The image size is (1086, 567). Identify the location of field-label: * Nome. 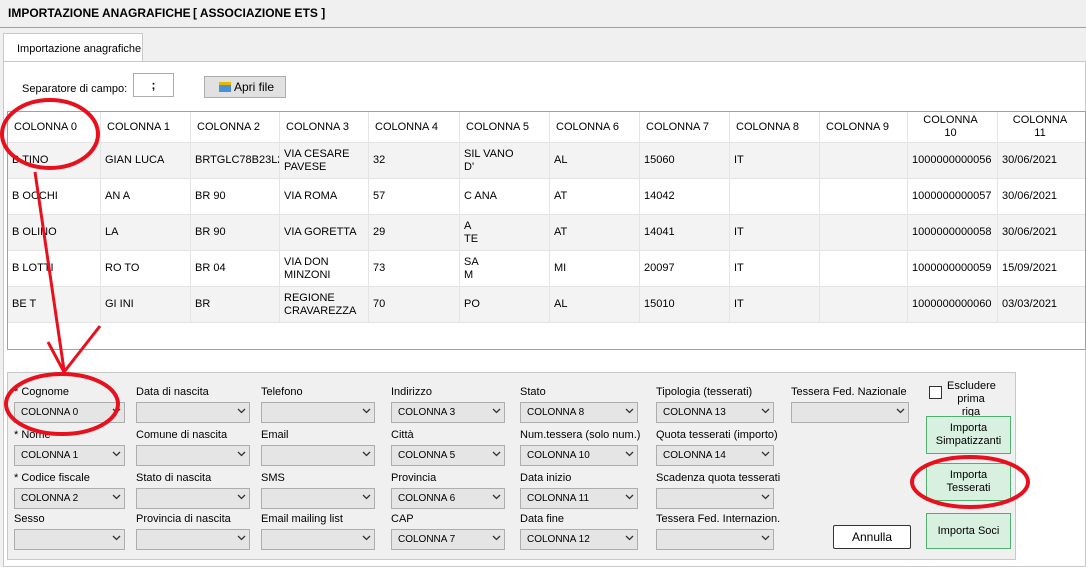
(32, 435).